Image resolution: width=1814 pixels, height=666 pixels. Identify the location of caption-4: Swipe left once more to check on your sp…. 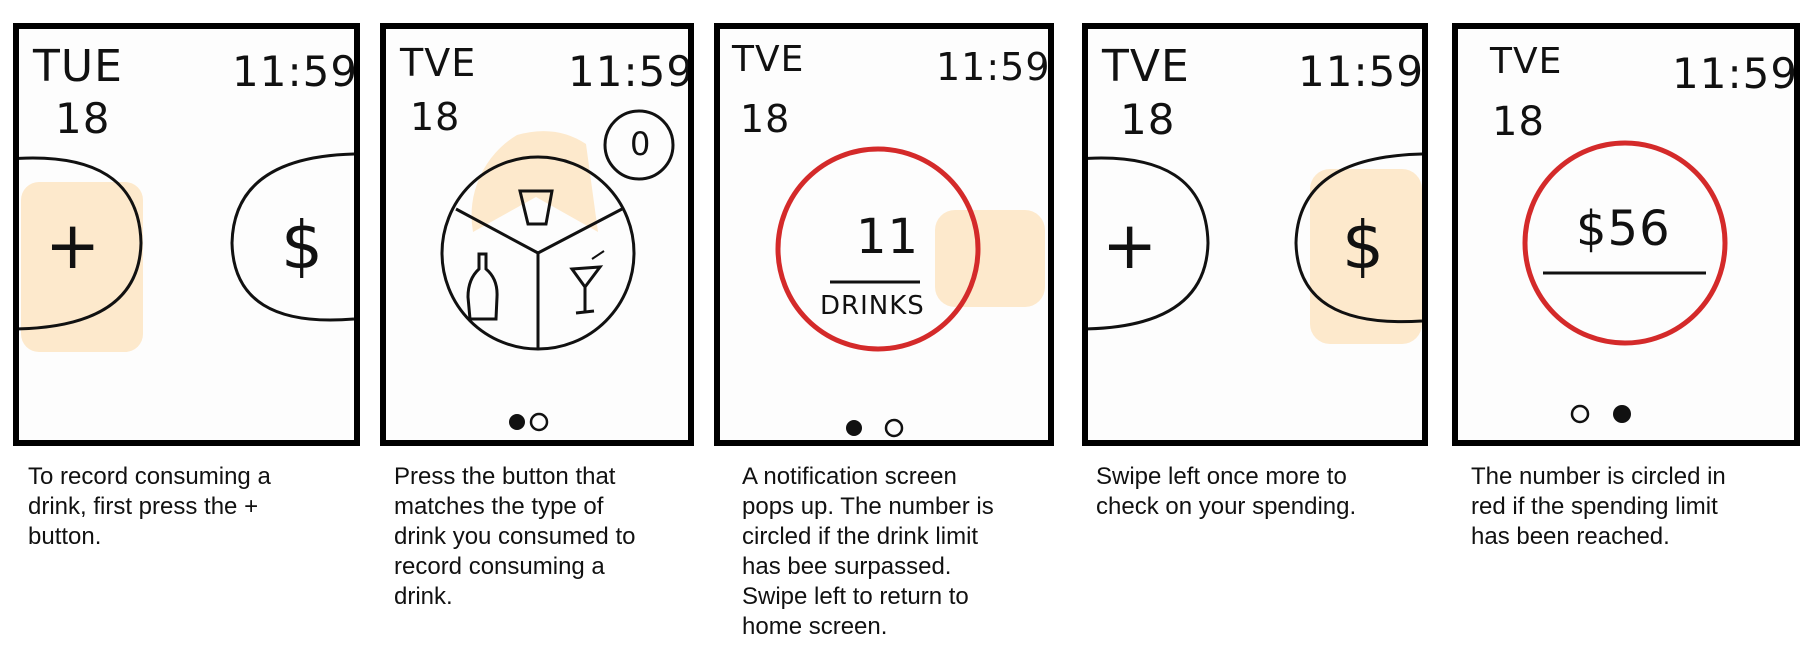
(1226, 491).